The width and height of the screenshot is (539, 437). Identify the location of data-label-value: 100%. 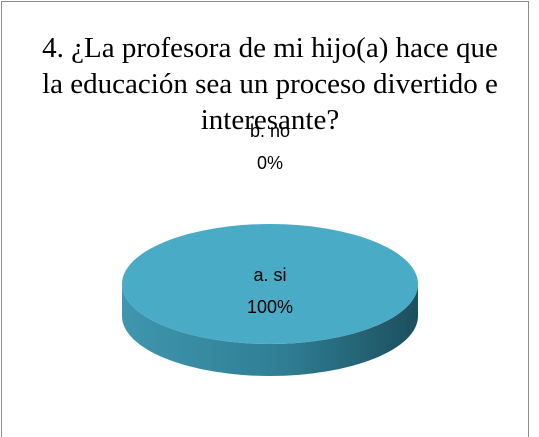
(270, 307).